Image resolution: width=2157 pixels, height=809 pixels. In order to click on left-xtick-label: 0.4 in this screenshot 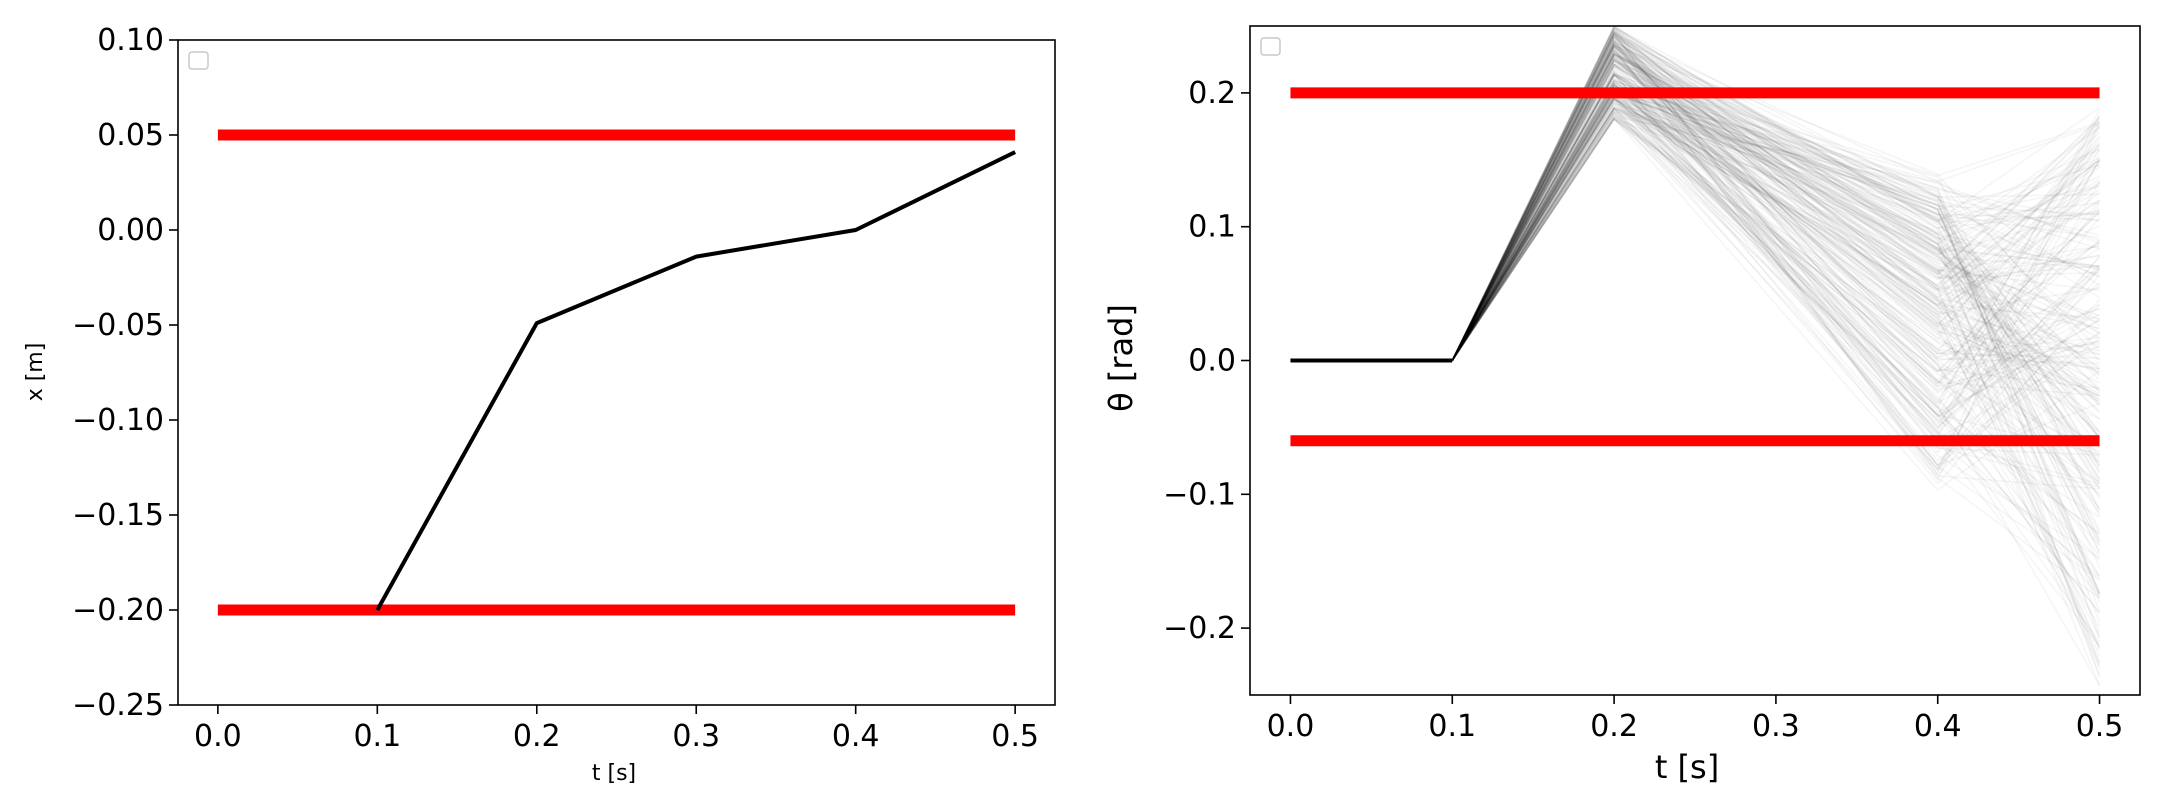, I will do `click(856, 736)`.